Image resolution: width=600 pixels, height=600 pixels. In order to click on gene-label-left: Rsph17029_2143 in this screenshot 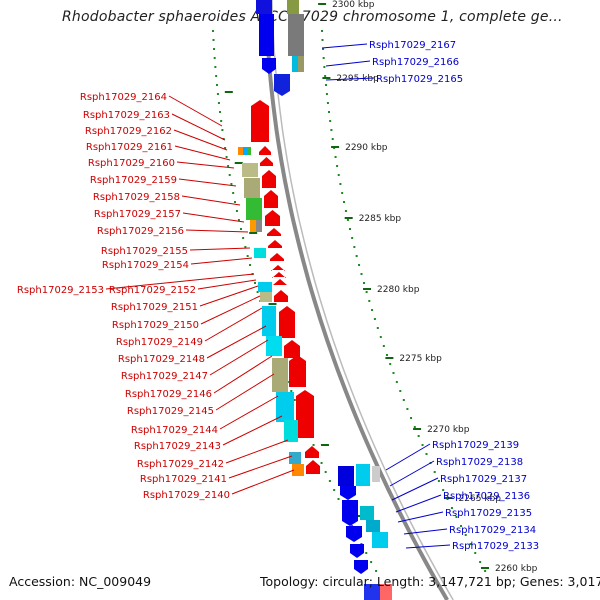, I will do `click(177, 446)`.